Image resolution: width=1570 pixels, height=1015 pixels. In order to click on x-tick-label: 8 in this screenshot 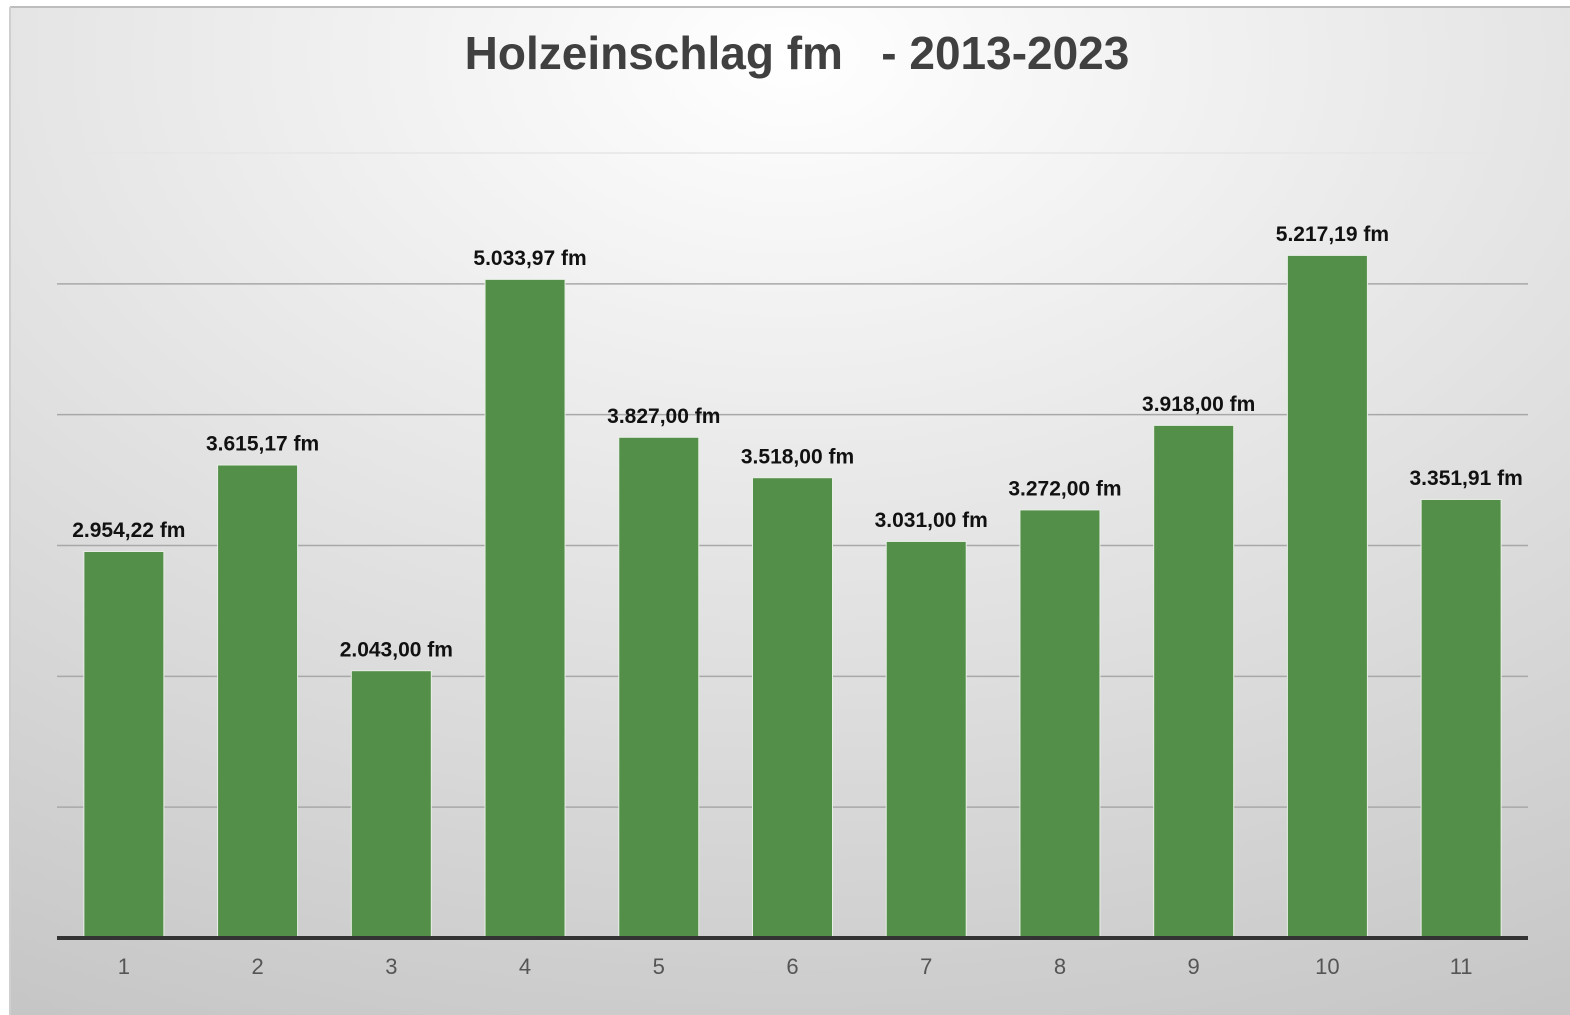, I will do `click(1060, 966)`.